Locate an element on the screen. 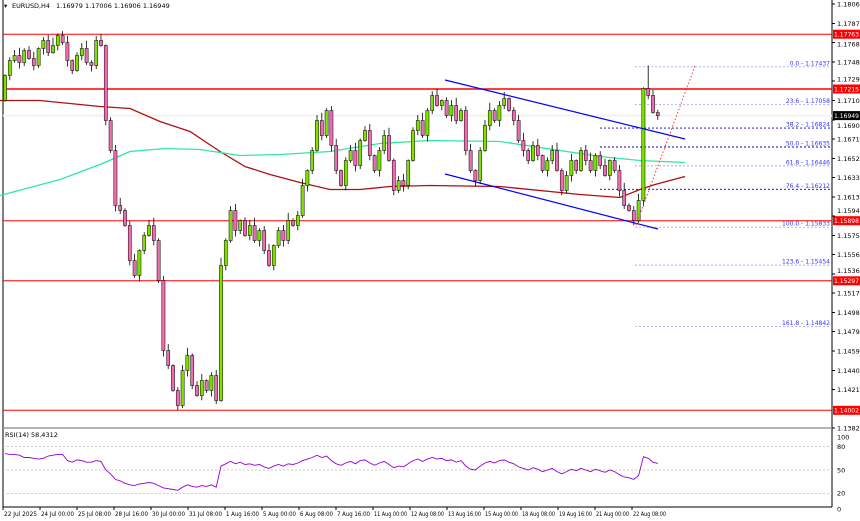 The image size is (860, 521). price-tick-label: 1.16135 is located at coordinates (848, 197).